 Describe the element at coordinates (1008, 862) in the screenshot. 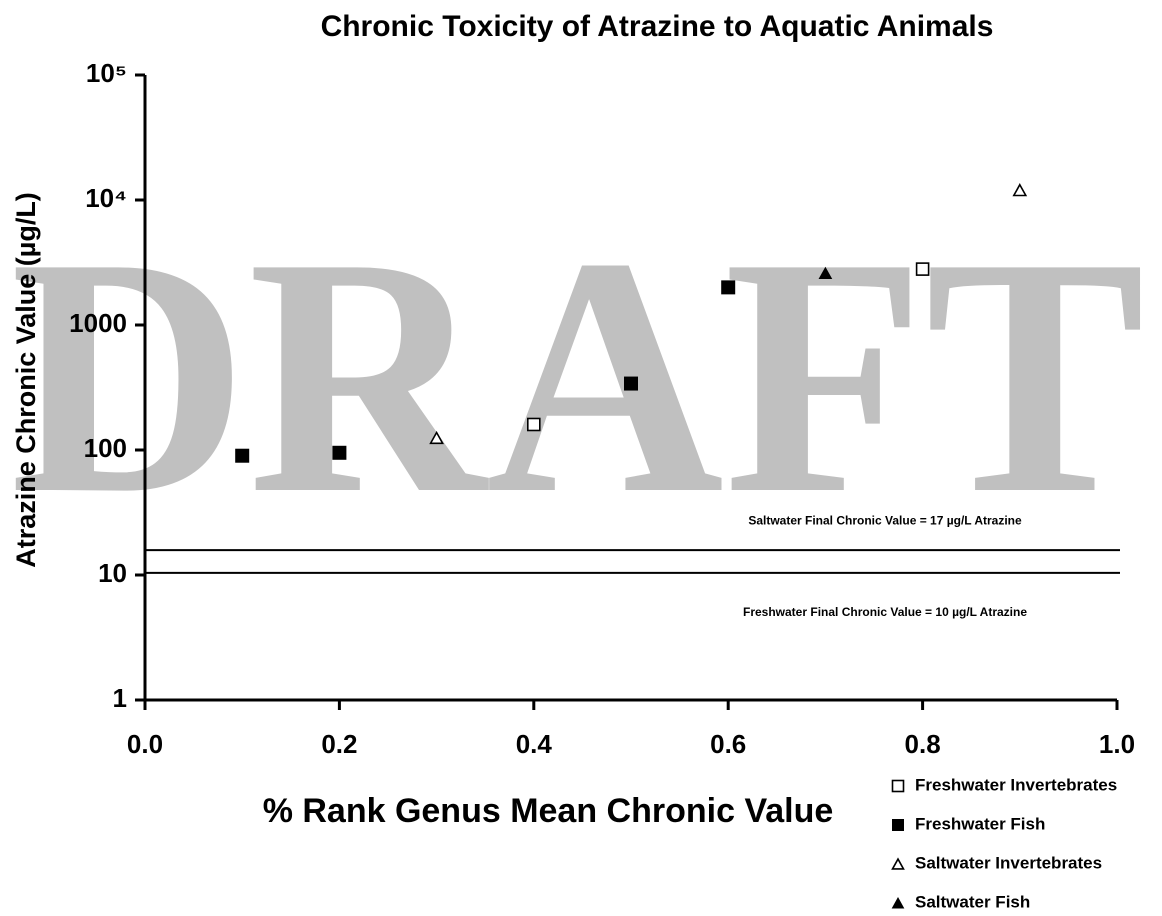

I see `legend-label: Saltwater Invertebrates` at that location.